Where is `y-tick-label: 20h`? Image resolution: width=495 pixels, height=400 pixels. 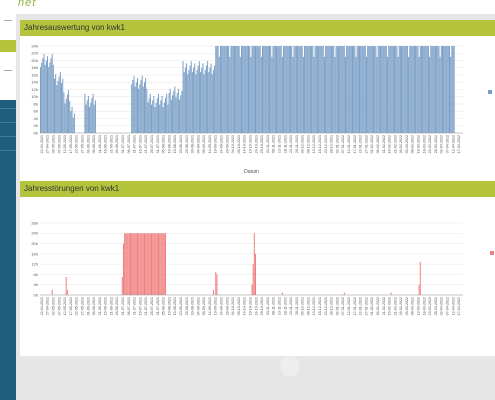
y-tick-label: 20h is located at coordinates (34, 60).